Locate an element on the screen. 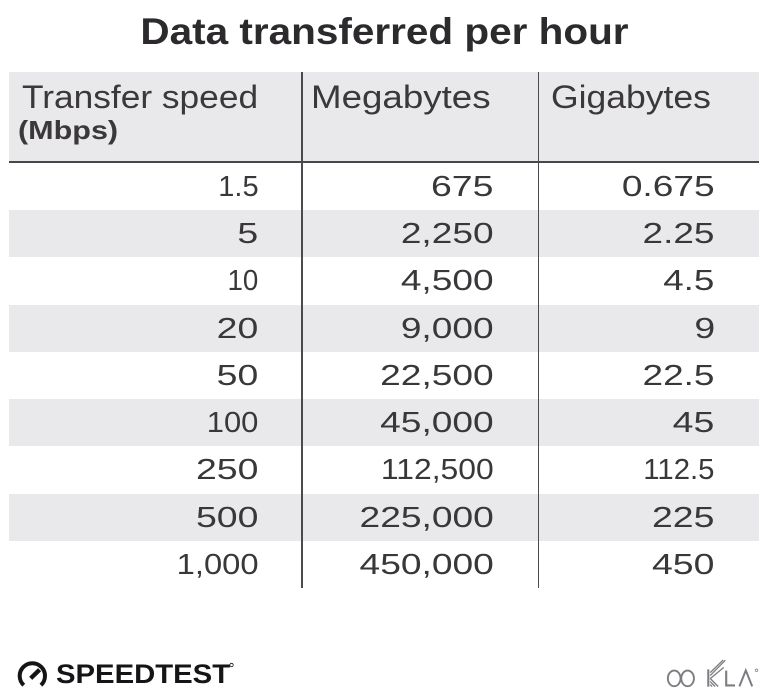  svg-text: SPEEDTEST is located at coordinates (143, 673).